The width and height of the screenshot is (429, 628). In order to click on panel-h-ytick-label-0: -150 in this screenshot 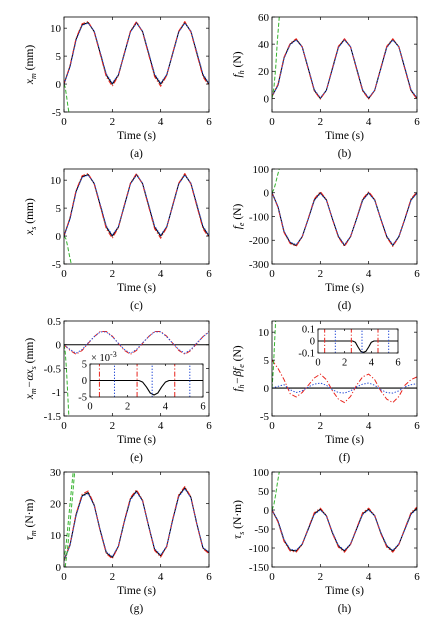, I will do `click(259, 568)`.